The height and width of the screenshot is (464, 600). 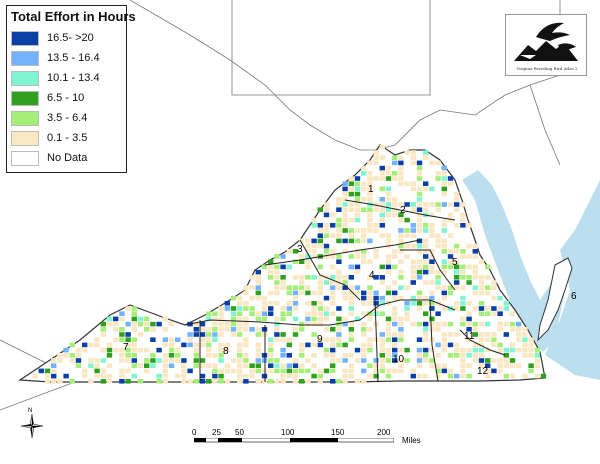 What do you see at coordinates (73, 78) in the screenshot?
I see `legend-label: 10.1 - 13.4` at bounding box center [73, 78].